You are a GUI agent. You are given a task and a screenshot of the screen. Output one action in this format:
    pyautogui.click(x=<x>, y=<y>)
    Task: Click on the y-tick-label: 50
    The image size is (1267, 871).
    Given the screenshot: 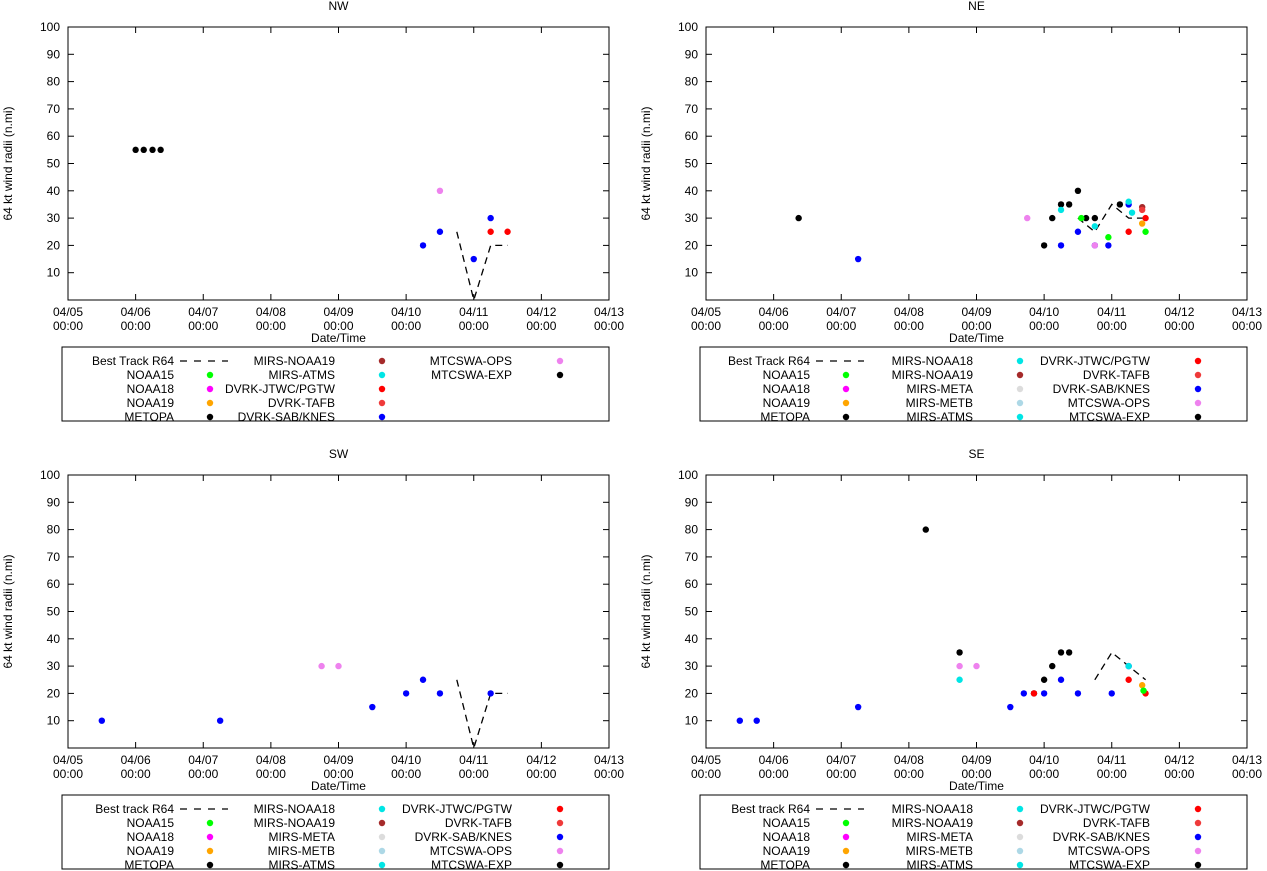 What is the action you would take?
    pyautogui.click(x=692, y=164)
    